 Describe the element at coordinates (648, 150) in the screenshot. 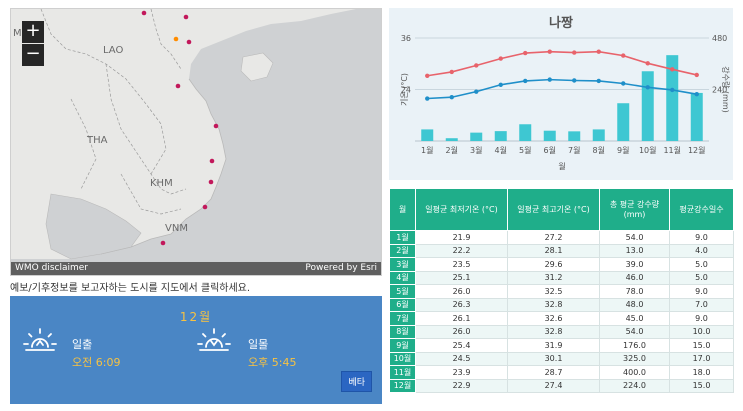

I see `x-tick-label: 10월` at that location.